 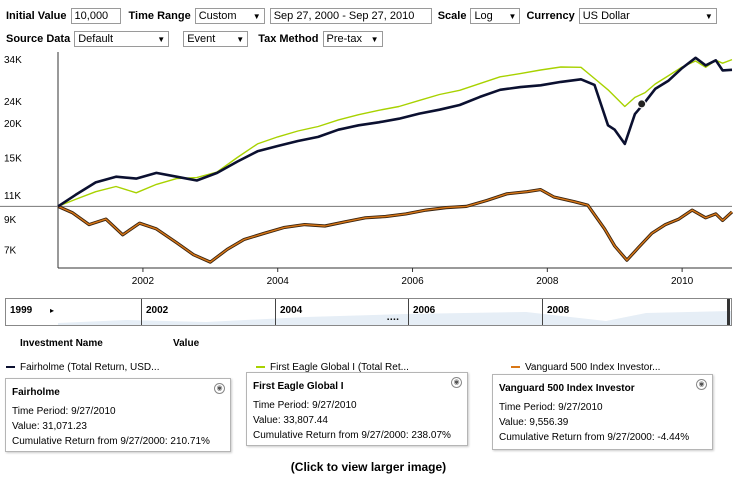 I want to click on source-data-select: Default ▼, so click(x=122, y=39).